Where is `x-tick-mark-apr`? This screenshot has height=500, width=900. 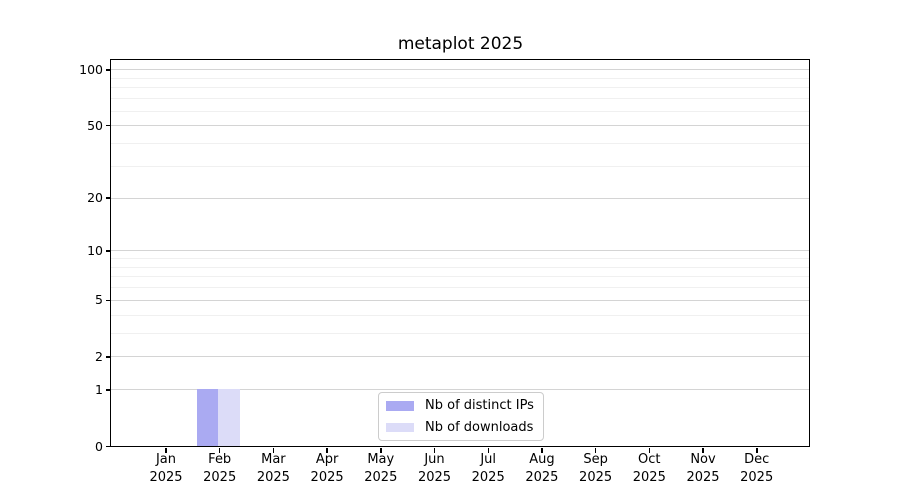
x-tick-mark-apr is located at coordinates (327, 450).